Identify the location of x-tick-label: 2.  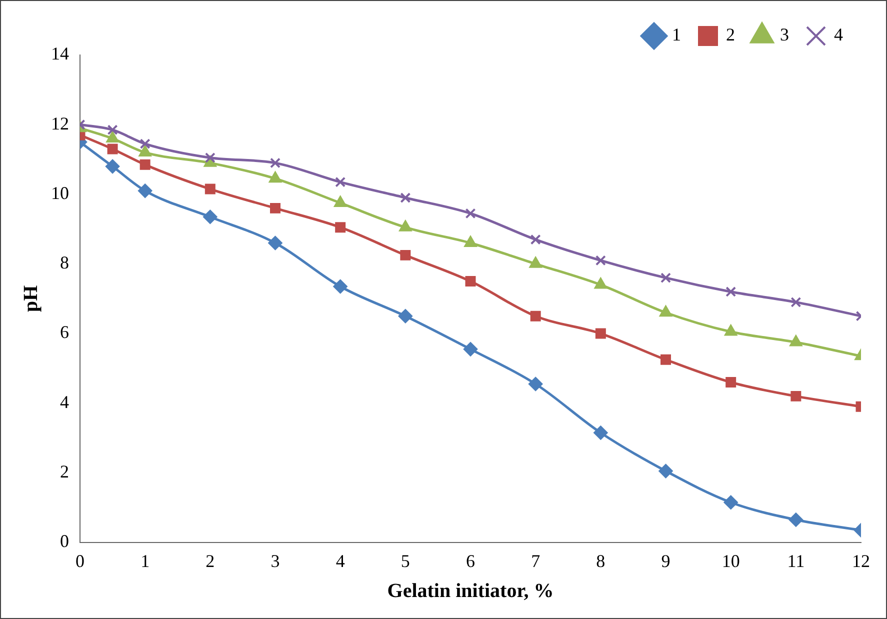
(210, 560).